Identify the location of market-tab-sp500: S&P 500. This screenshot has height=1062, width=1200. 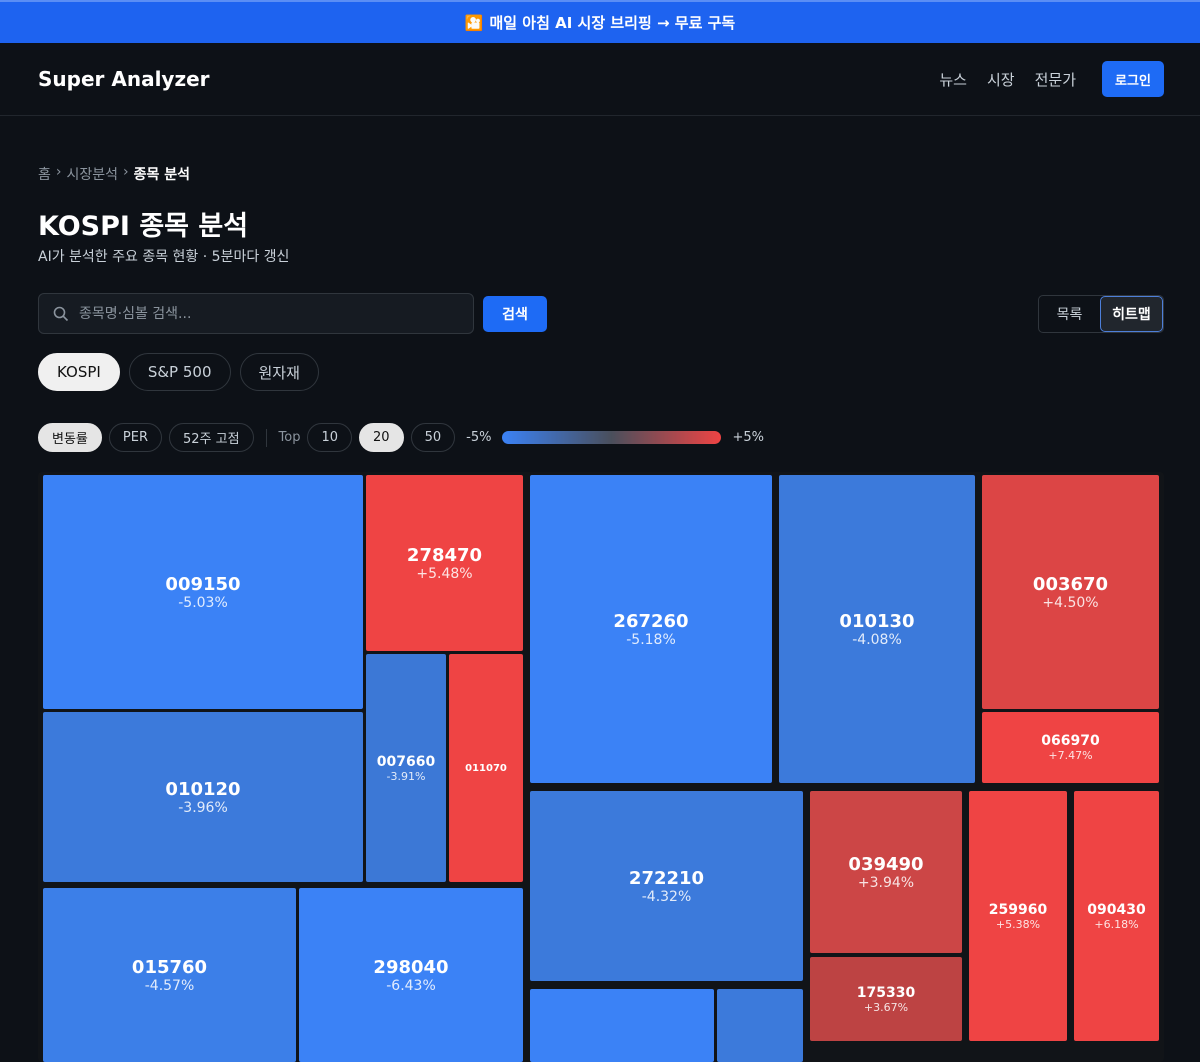
(179, 372).